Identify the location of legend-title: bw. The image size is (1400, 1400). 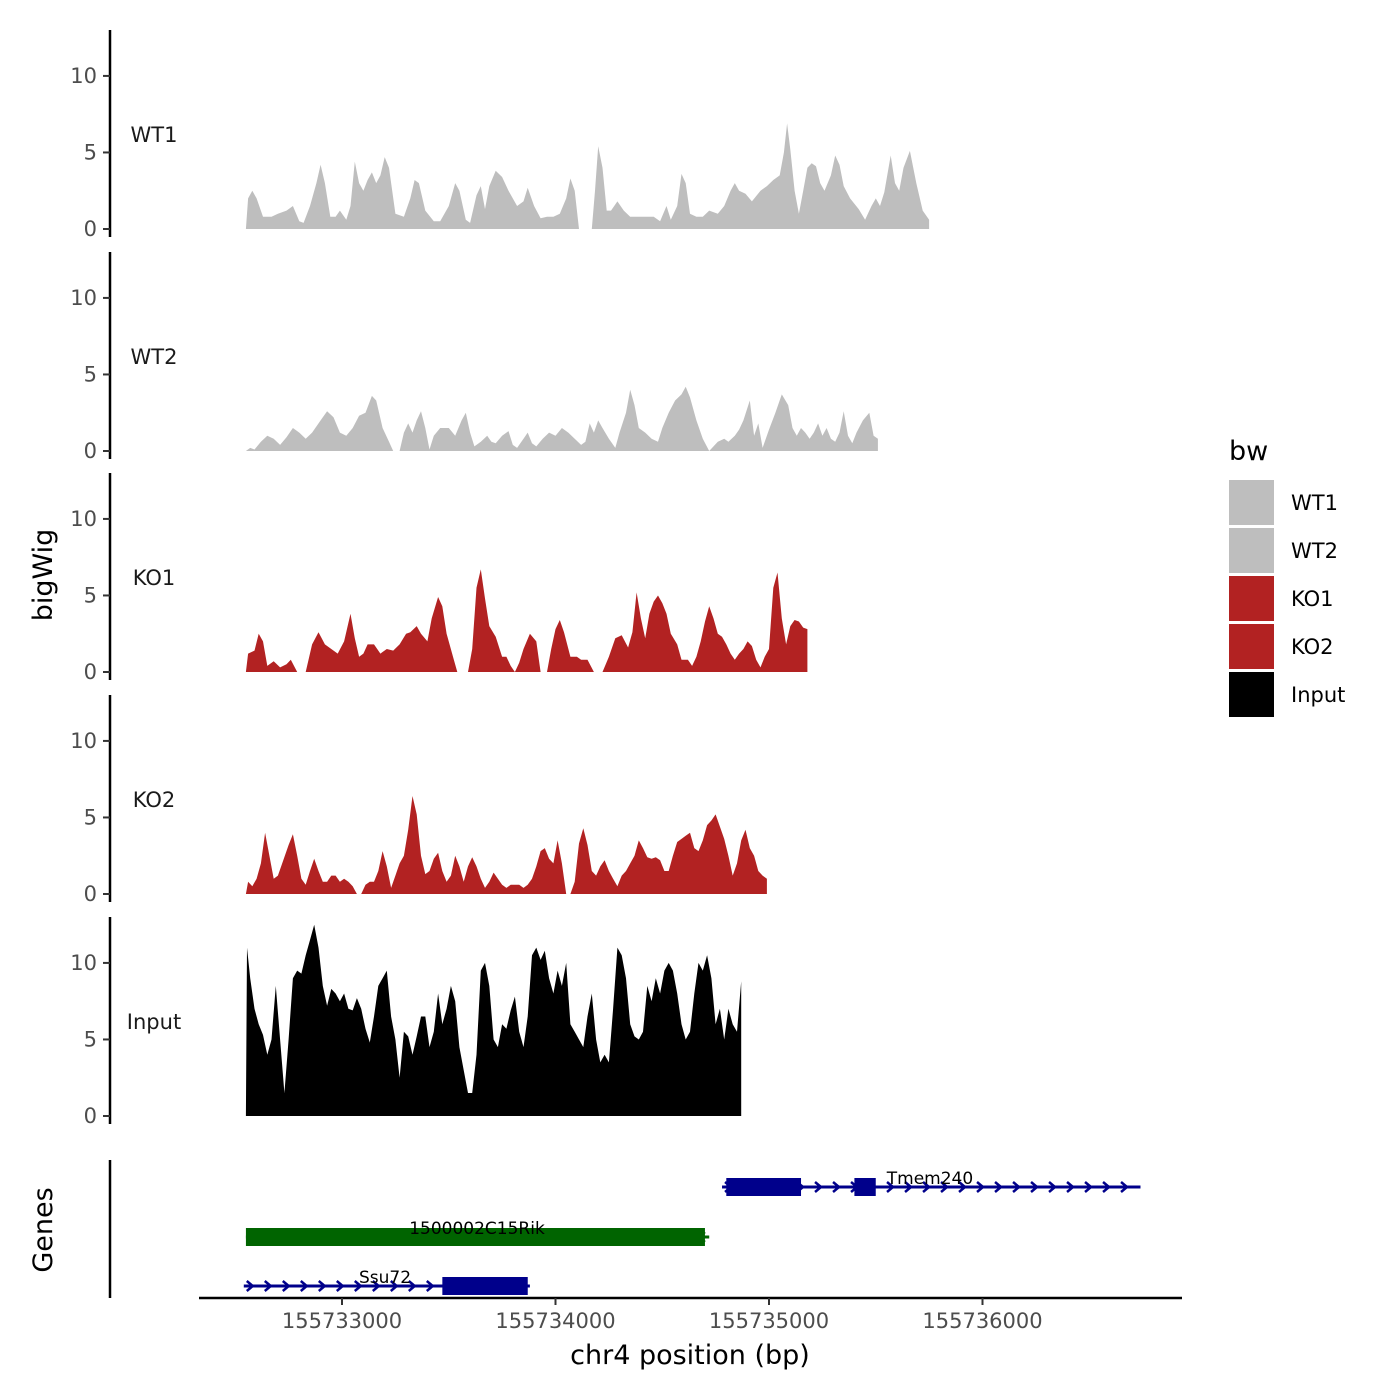
(1248, 451).